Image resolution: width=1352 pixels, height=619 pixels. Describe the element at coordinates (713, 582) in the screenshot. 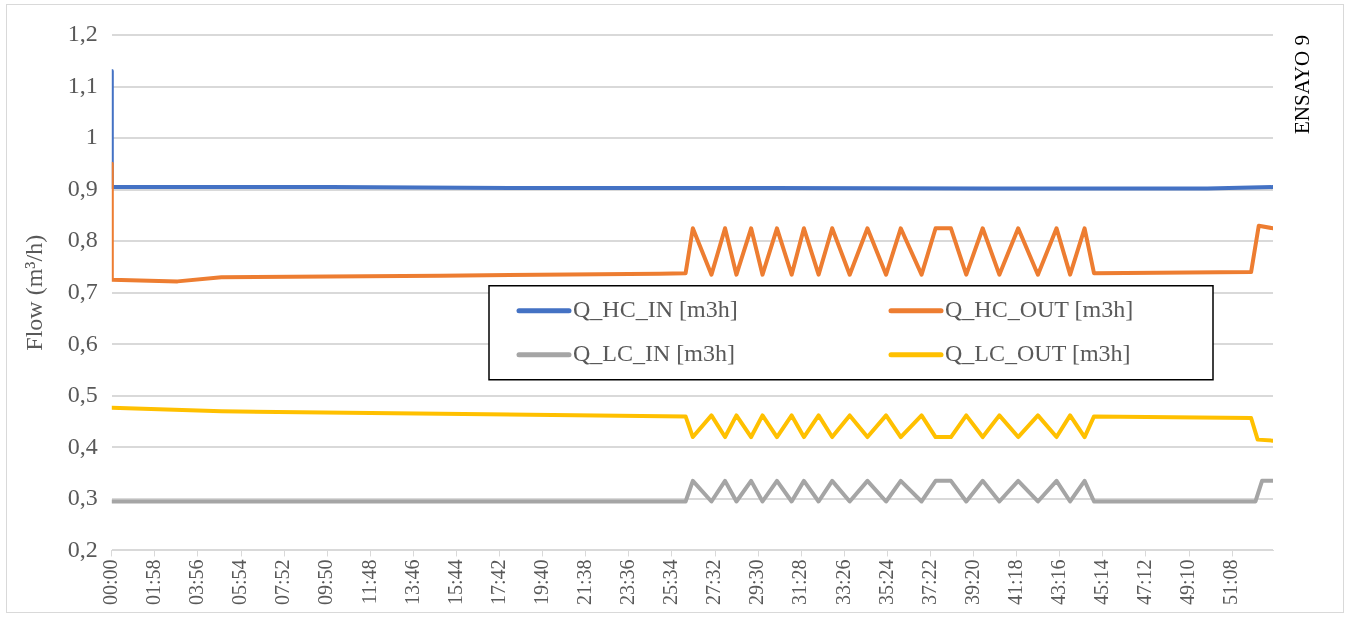

I see `x-tick-label: 27:32` at that location.